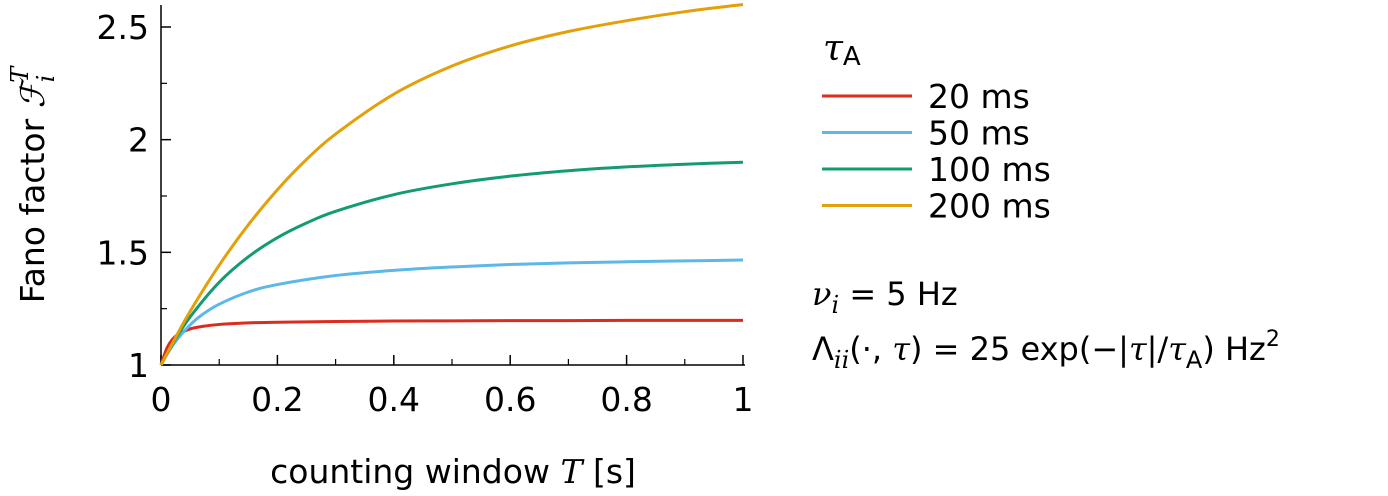  What do you see at coordinates (134, 196) in the screenshot?
I see `y-ticks: 1 1.5 2 2.5` at bounding box center [134, 196].